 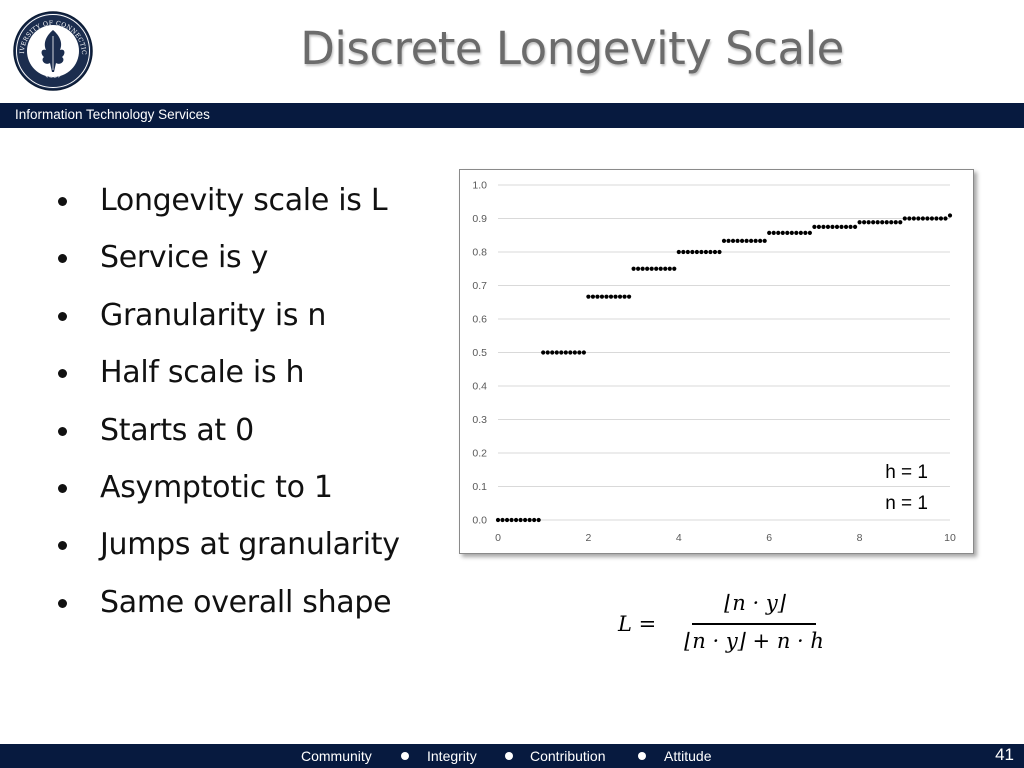 What do you see at coordinates (246, 602) in the screenshot?
I see `bullet-text: Same overall shape` at bounding box center [246, 602].